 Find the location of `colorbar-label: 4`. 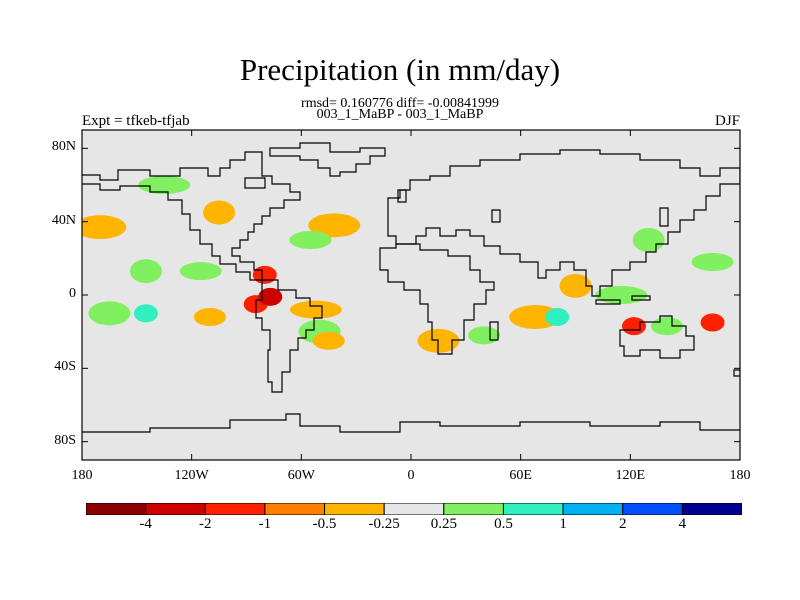

colorbar-label: 4 is located at coordinates (682, 524).